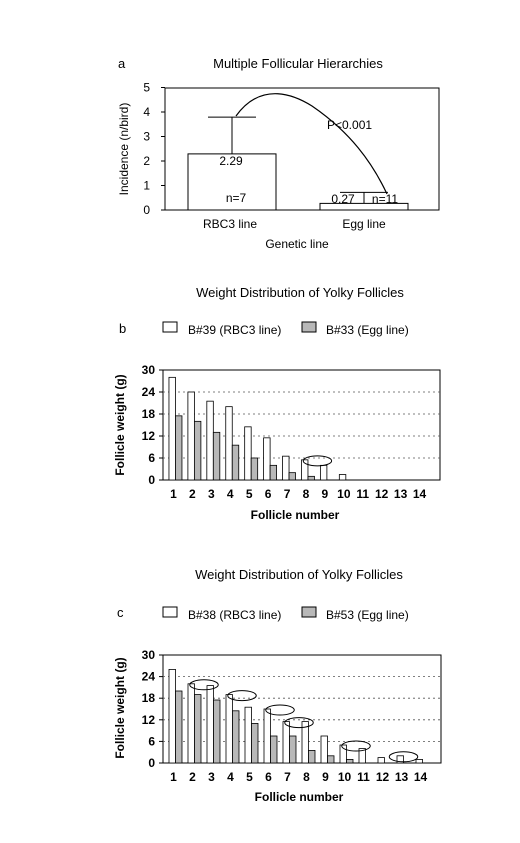 This screenshot has width=520, height=843. I want to click on panel-a-errorbar-egg, so click(364, 197).